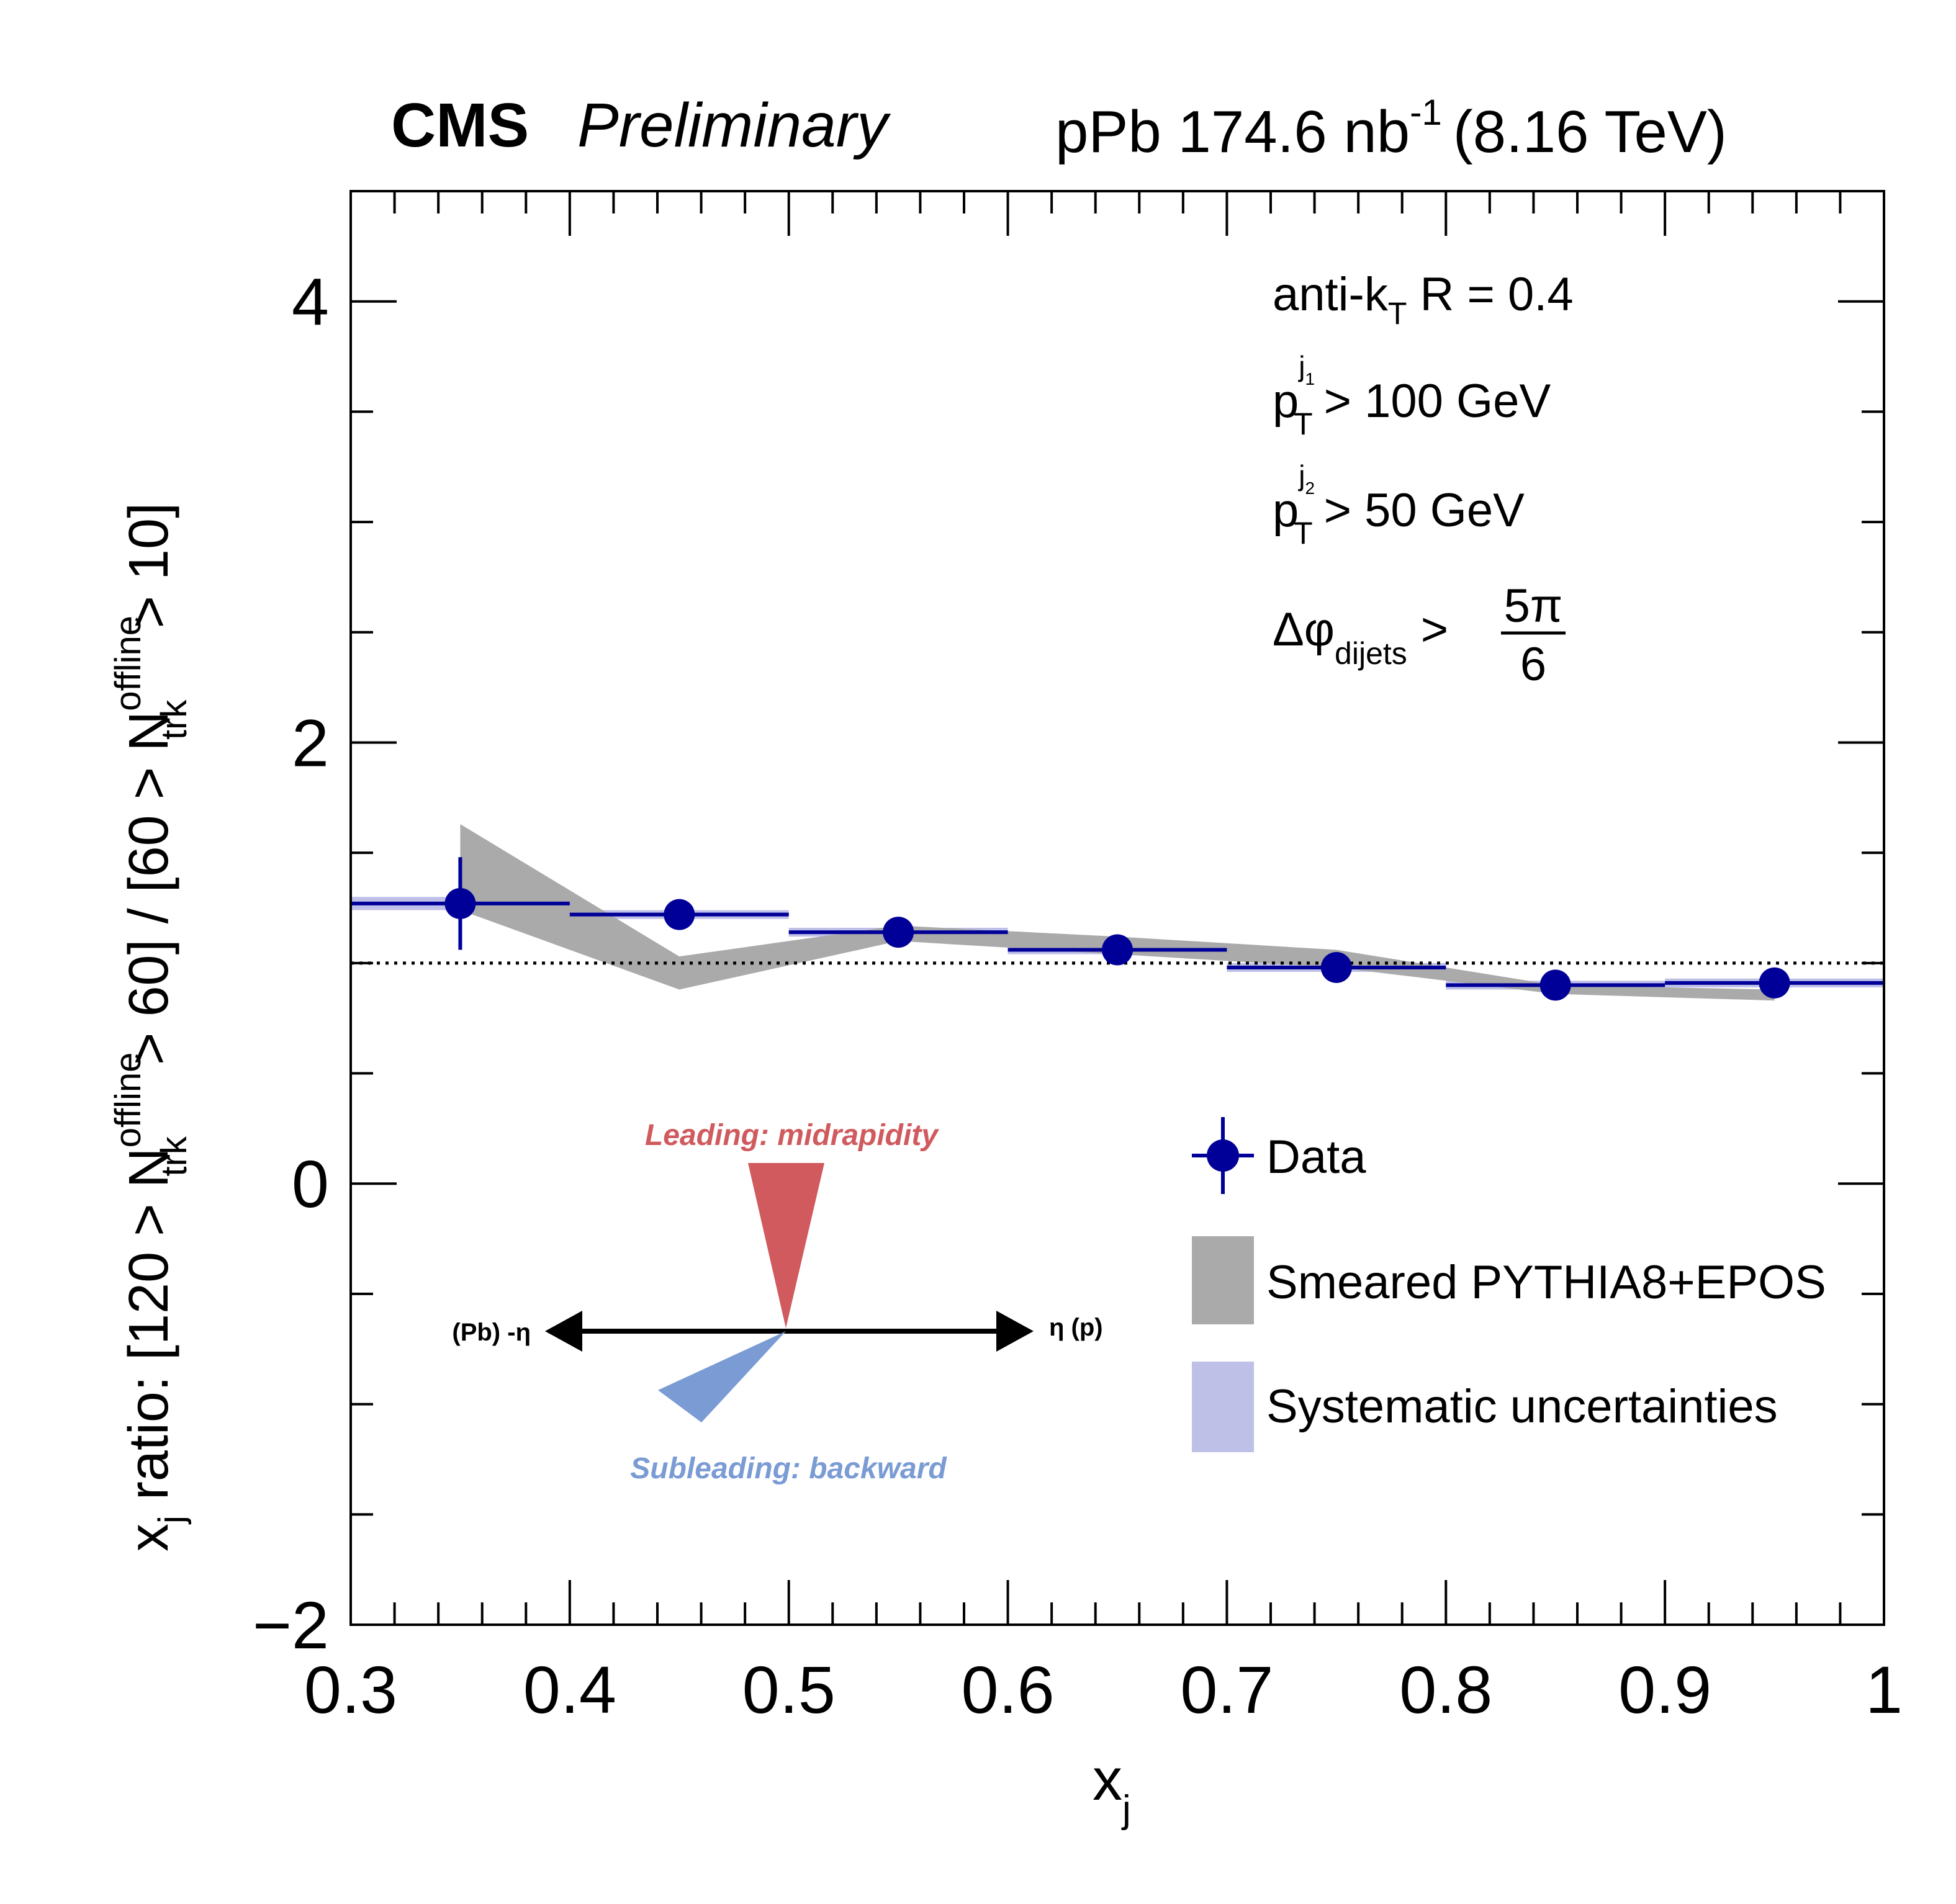  Describe the element at coordinates (174, 720) in the screenshot. I see `ylabel-n2-sub: trk` at that location.